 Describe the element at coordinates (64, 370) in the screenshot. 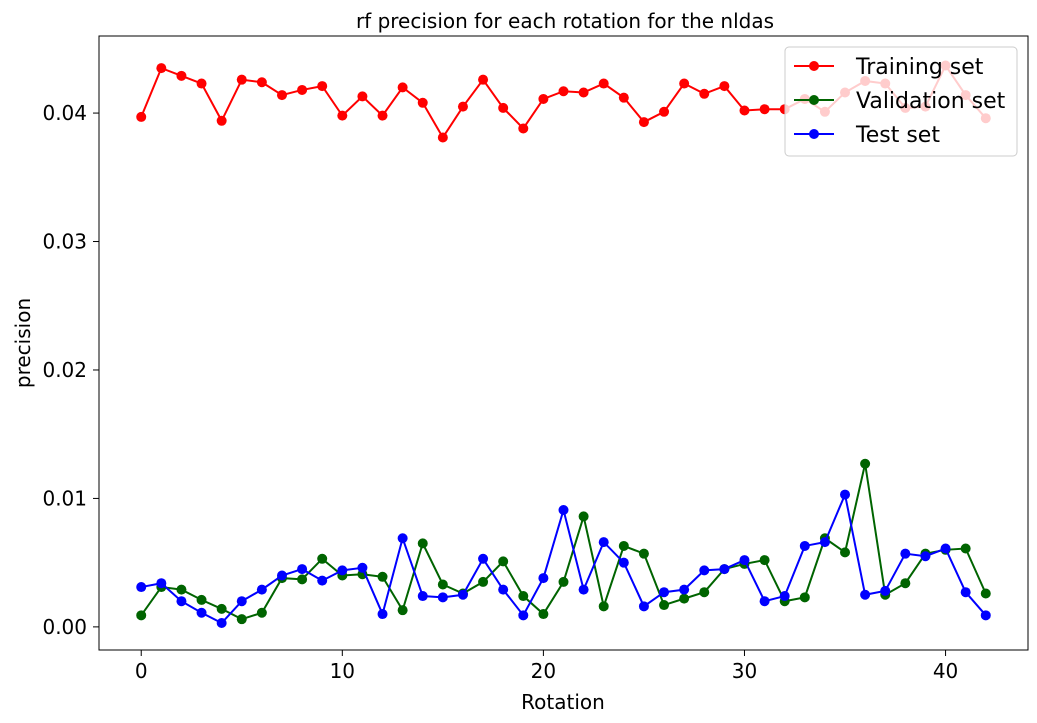

I see `y-tick-label: 0.02` at that location.